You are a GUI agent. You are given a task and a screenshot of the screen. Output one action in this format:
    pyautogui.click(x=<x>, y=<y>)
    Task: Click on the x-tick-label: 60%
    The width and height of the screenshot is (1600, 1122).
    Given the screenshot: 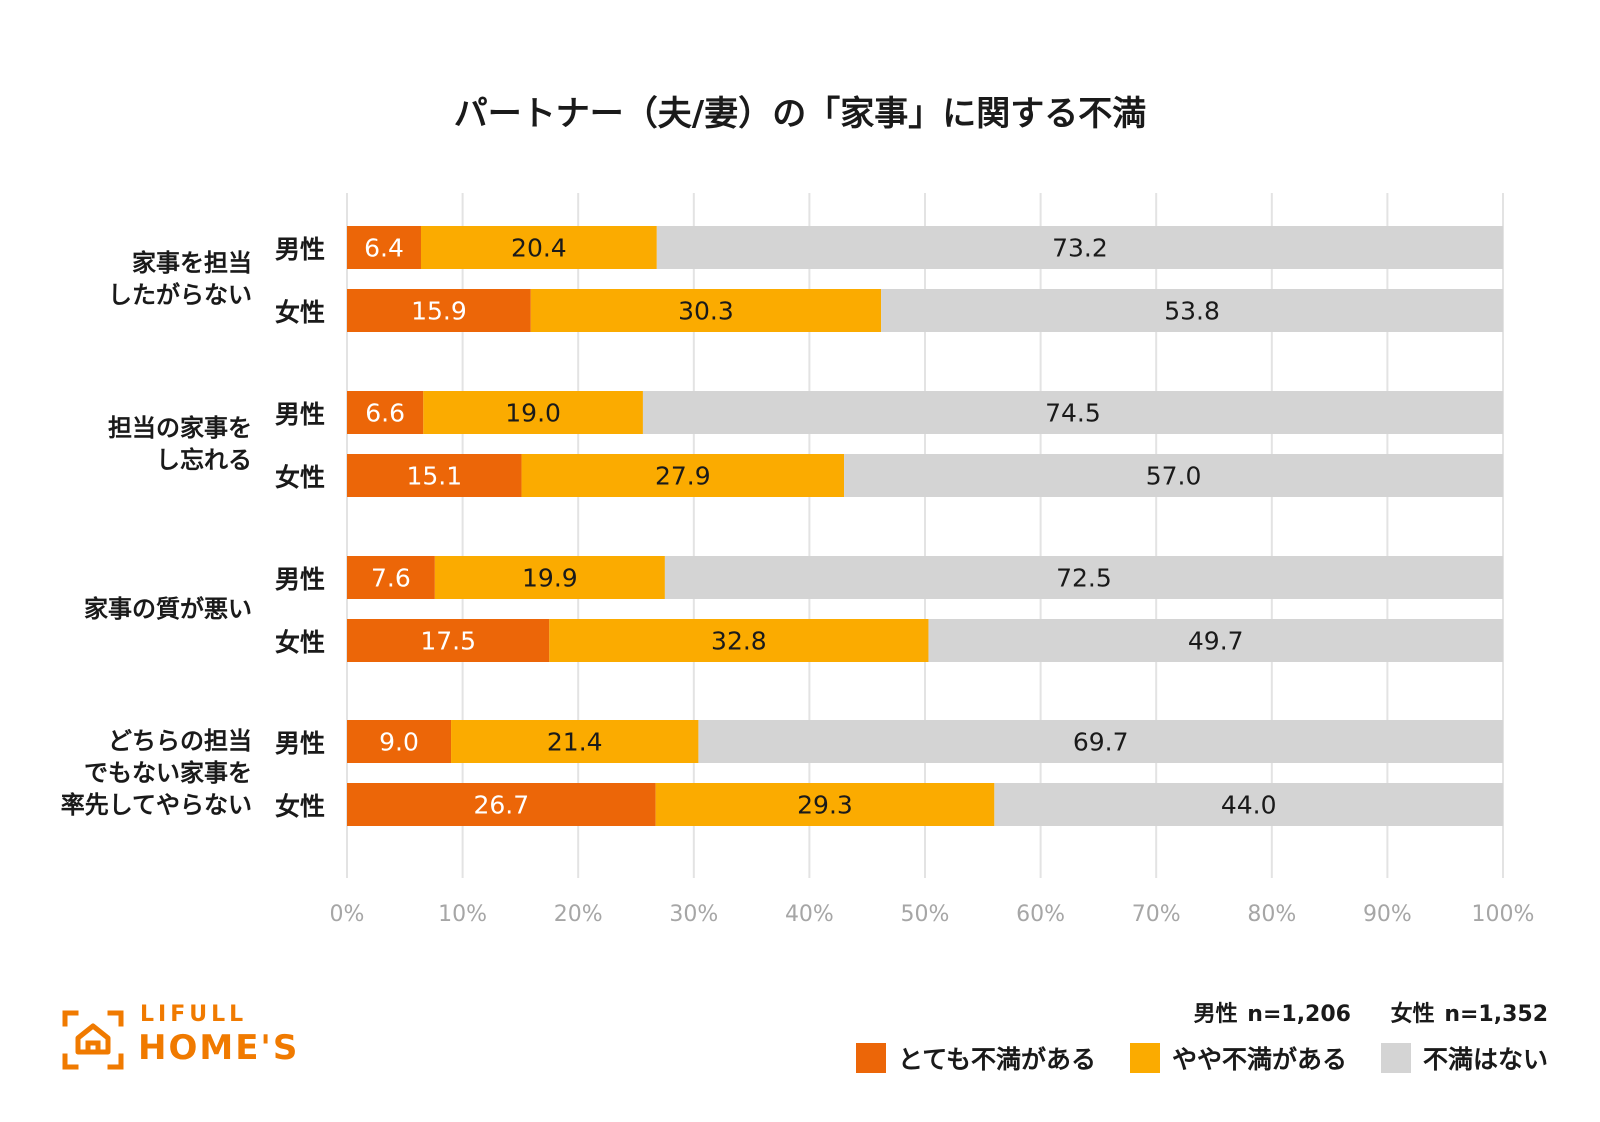 What is the action you would take?
    pyautogui.click(x=1040, y=914)
    